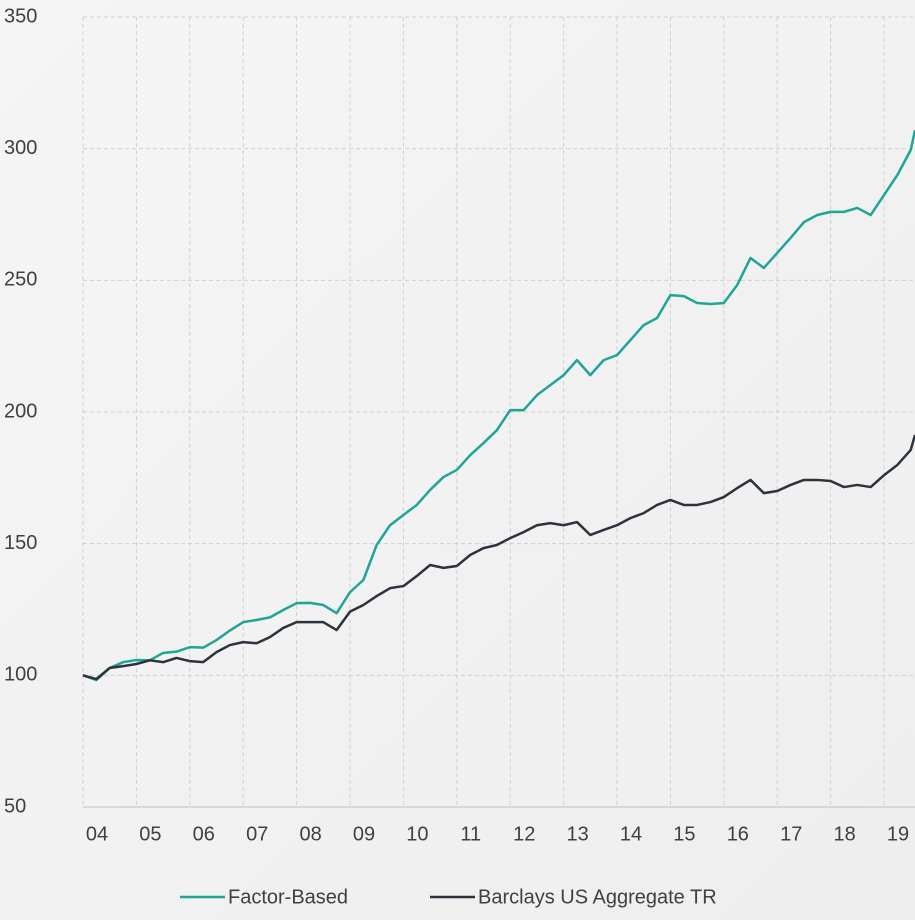 The image size is (915, 920). What do you see at coordinates (310, 834) in the screenshot?
I see `x-tick-label: 08` at bounding box center [310, 834].